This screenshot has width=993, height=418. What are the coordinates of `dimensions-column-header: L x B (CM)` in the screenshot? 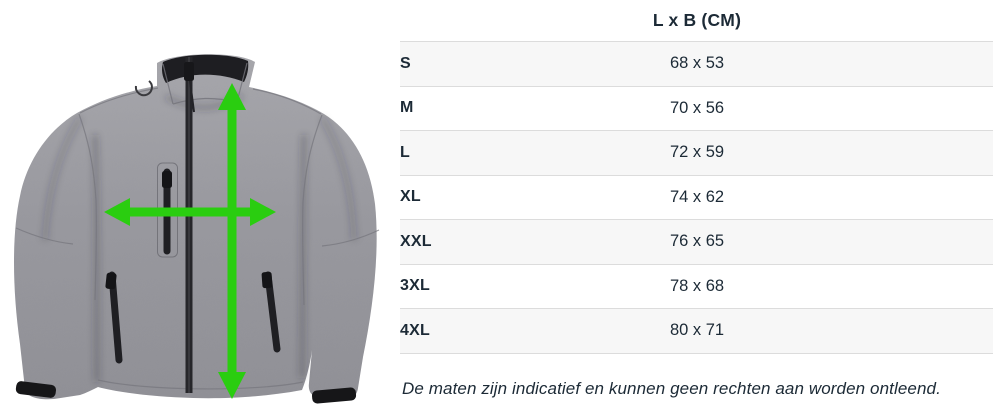 It's located at (697, 20).